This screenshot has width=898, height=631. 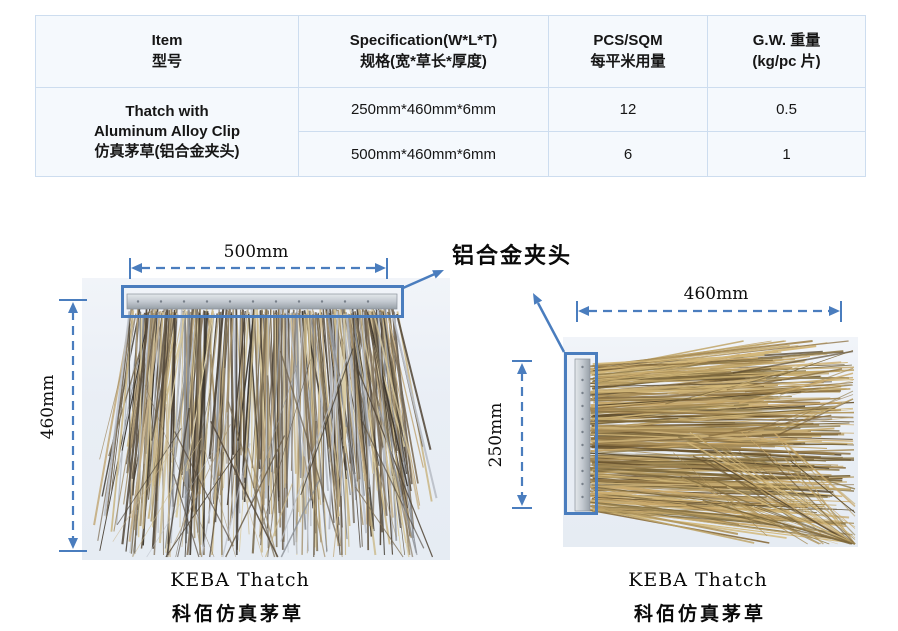 I want to click on header-pcs-en: PCS/SQM, so click(x=628, y=41).